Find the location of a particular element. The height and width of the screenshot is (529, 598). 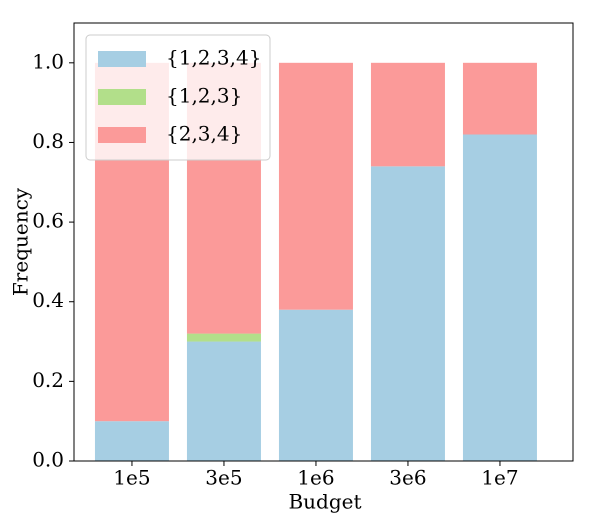

legend-label: {1,2,3} is located at coordinates (204, 96).